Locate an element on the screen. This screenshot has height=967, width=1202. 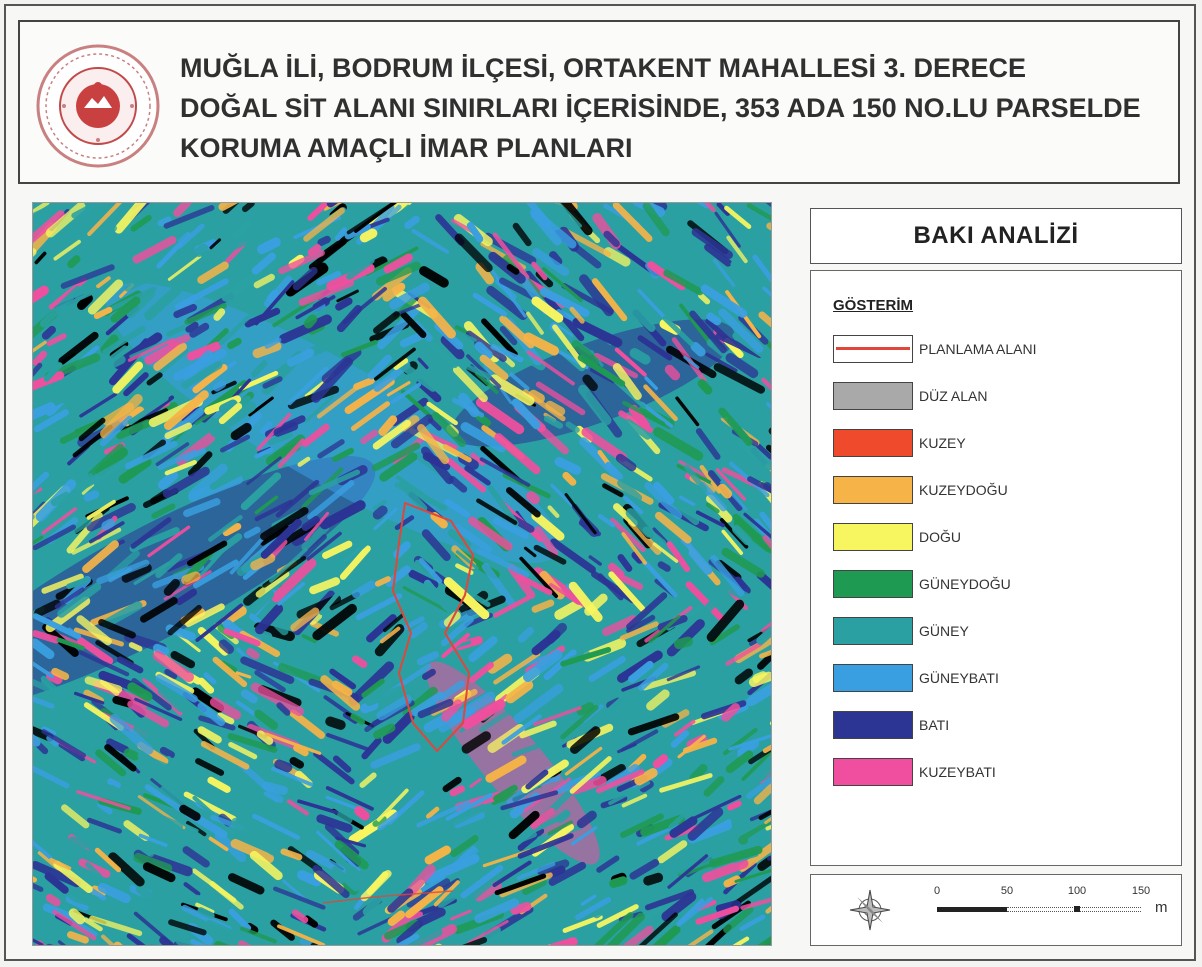
legend-item: GÜNEYDOĞU is located at coordinates (998, 585).